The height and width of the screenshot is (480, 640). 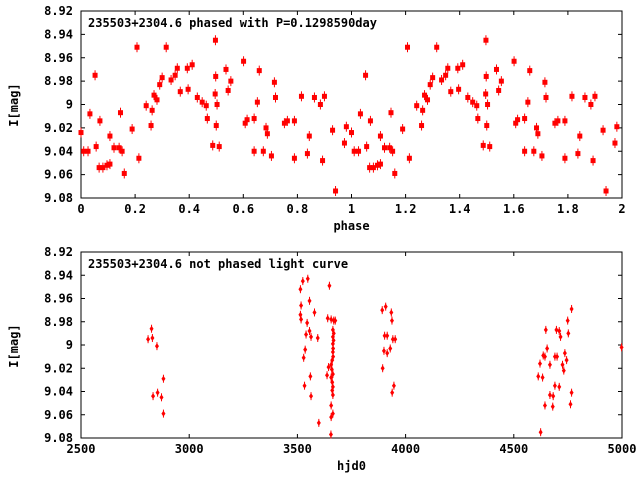 What do you see at coordinates (297, 449) in the screenshot?
I see `x-tick-label: 3500` at bounding box center [297, 449].